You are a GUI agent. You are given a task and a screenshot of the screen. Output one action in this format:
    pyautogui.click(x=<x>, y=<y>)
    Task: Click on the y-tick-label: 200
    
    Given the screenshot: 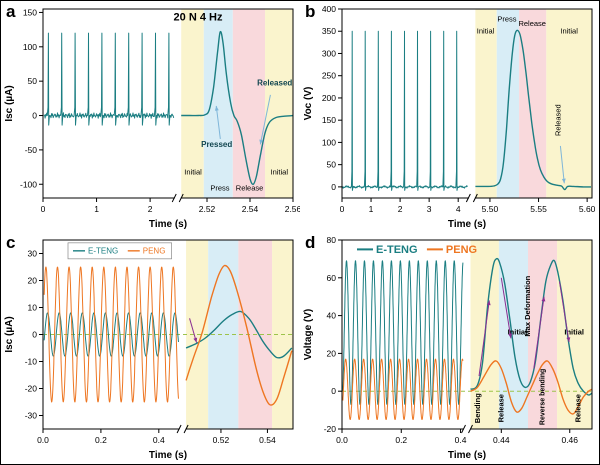 What is the action you would take?
    pyautogui.click(x=329, y=98)
    